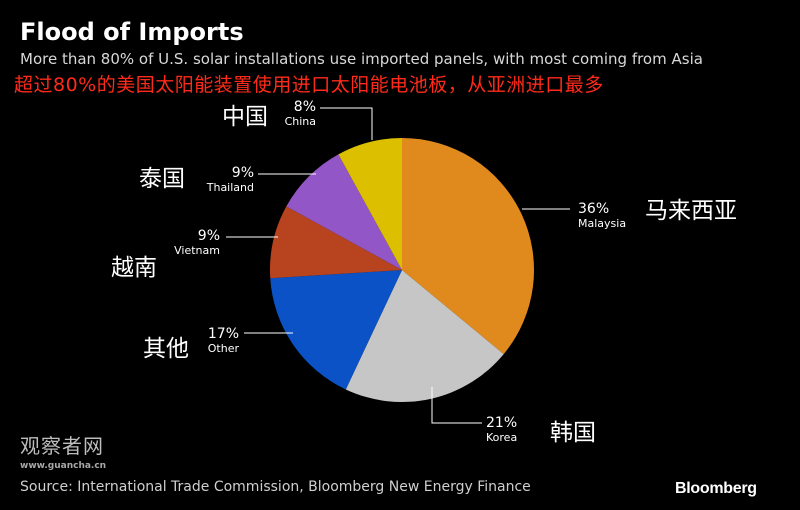 The width and height of the screenshot is (800, 510). Describe the element at coordinates (501, 423) in the screenshot. I see `data-label-korea-pct: 21%` at that location.